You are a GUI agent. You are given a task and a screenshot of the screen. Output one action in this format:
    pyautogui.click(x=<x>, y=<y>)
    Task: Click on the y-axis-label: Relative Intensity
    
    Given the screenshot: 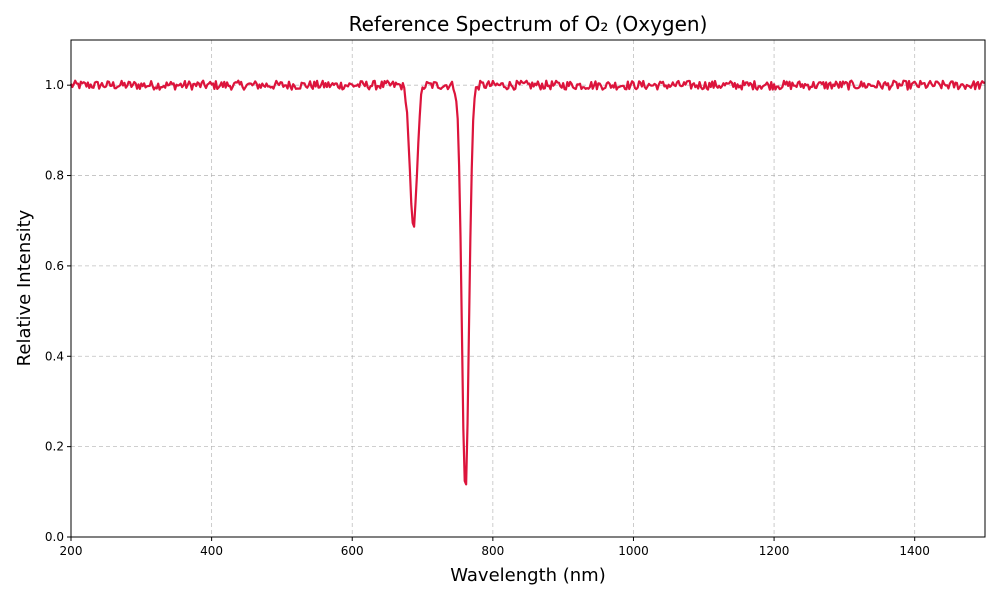 What is the action you would take?
    pyautogui.click(x=24, y=287)
    